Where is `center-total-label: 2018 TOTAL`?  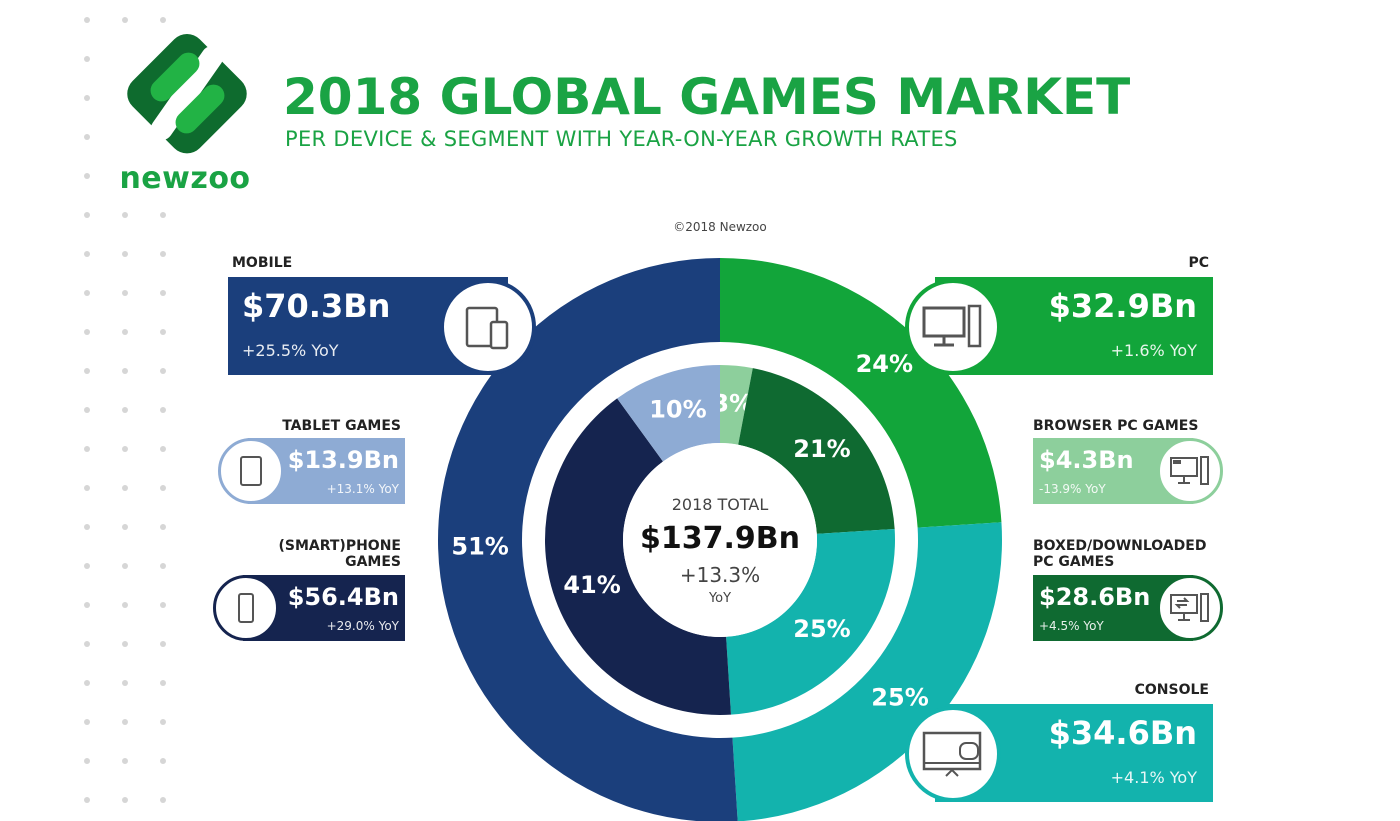
center-total-label: 2018 TOTAL is located at coordinates (720, 504).